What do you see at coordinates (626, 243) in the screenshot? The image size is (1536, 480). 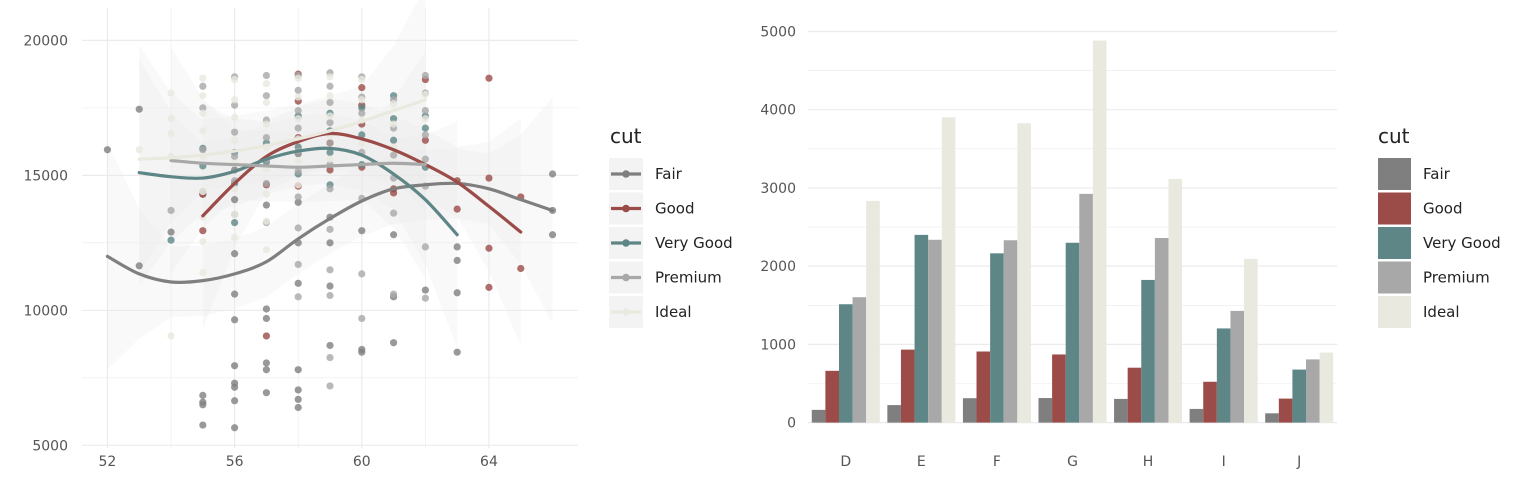 I see `legend-key-point-very-good` at bounding box center [626, 243].